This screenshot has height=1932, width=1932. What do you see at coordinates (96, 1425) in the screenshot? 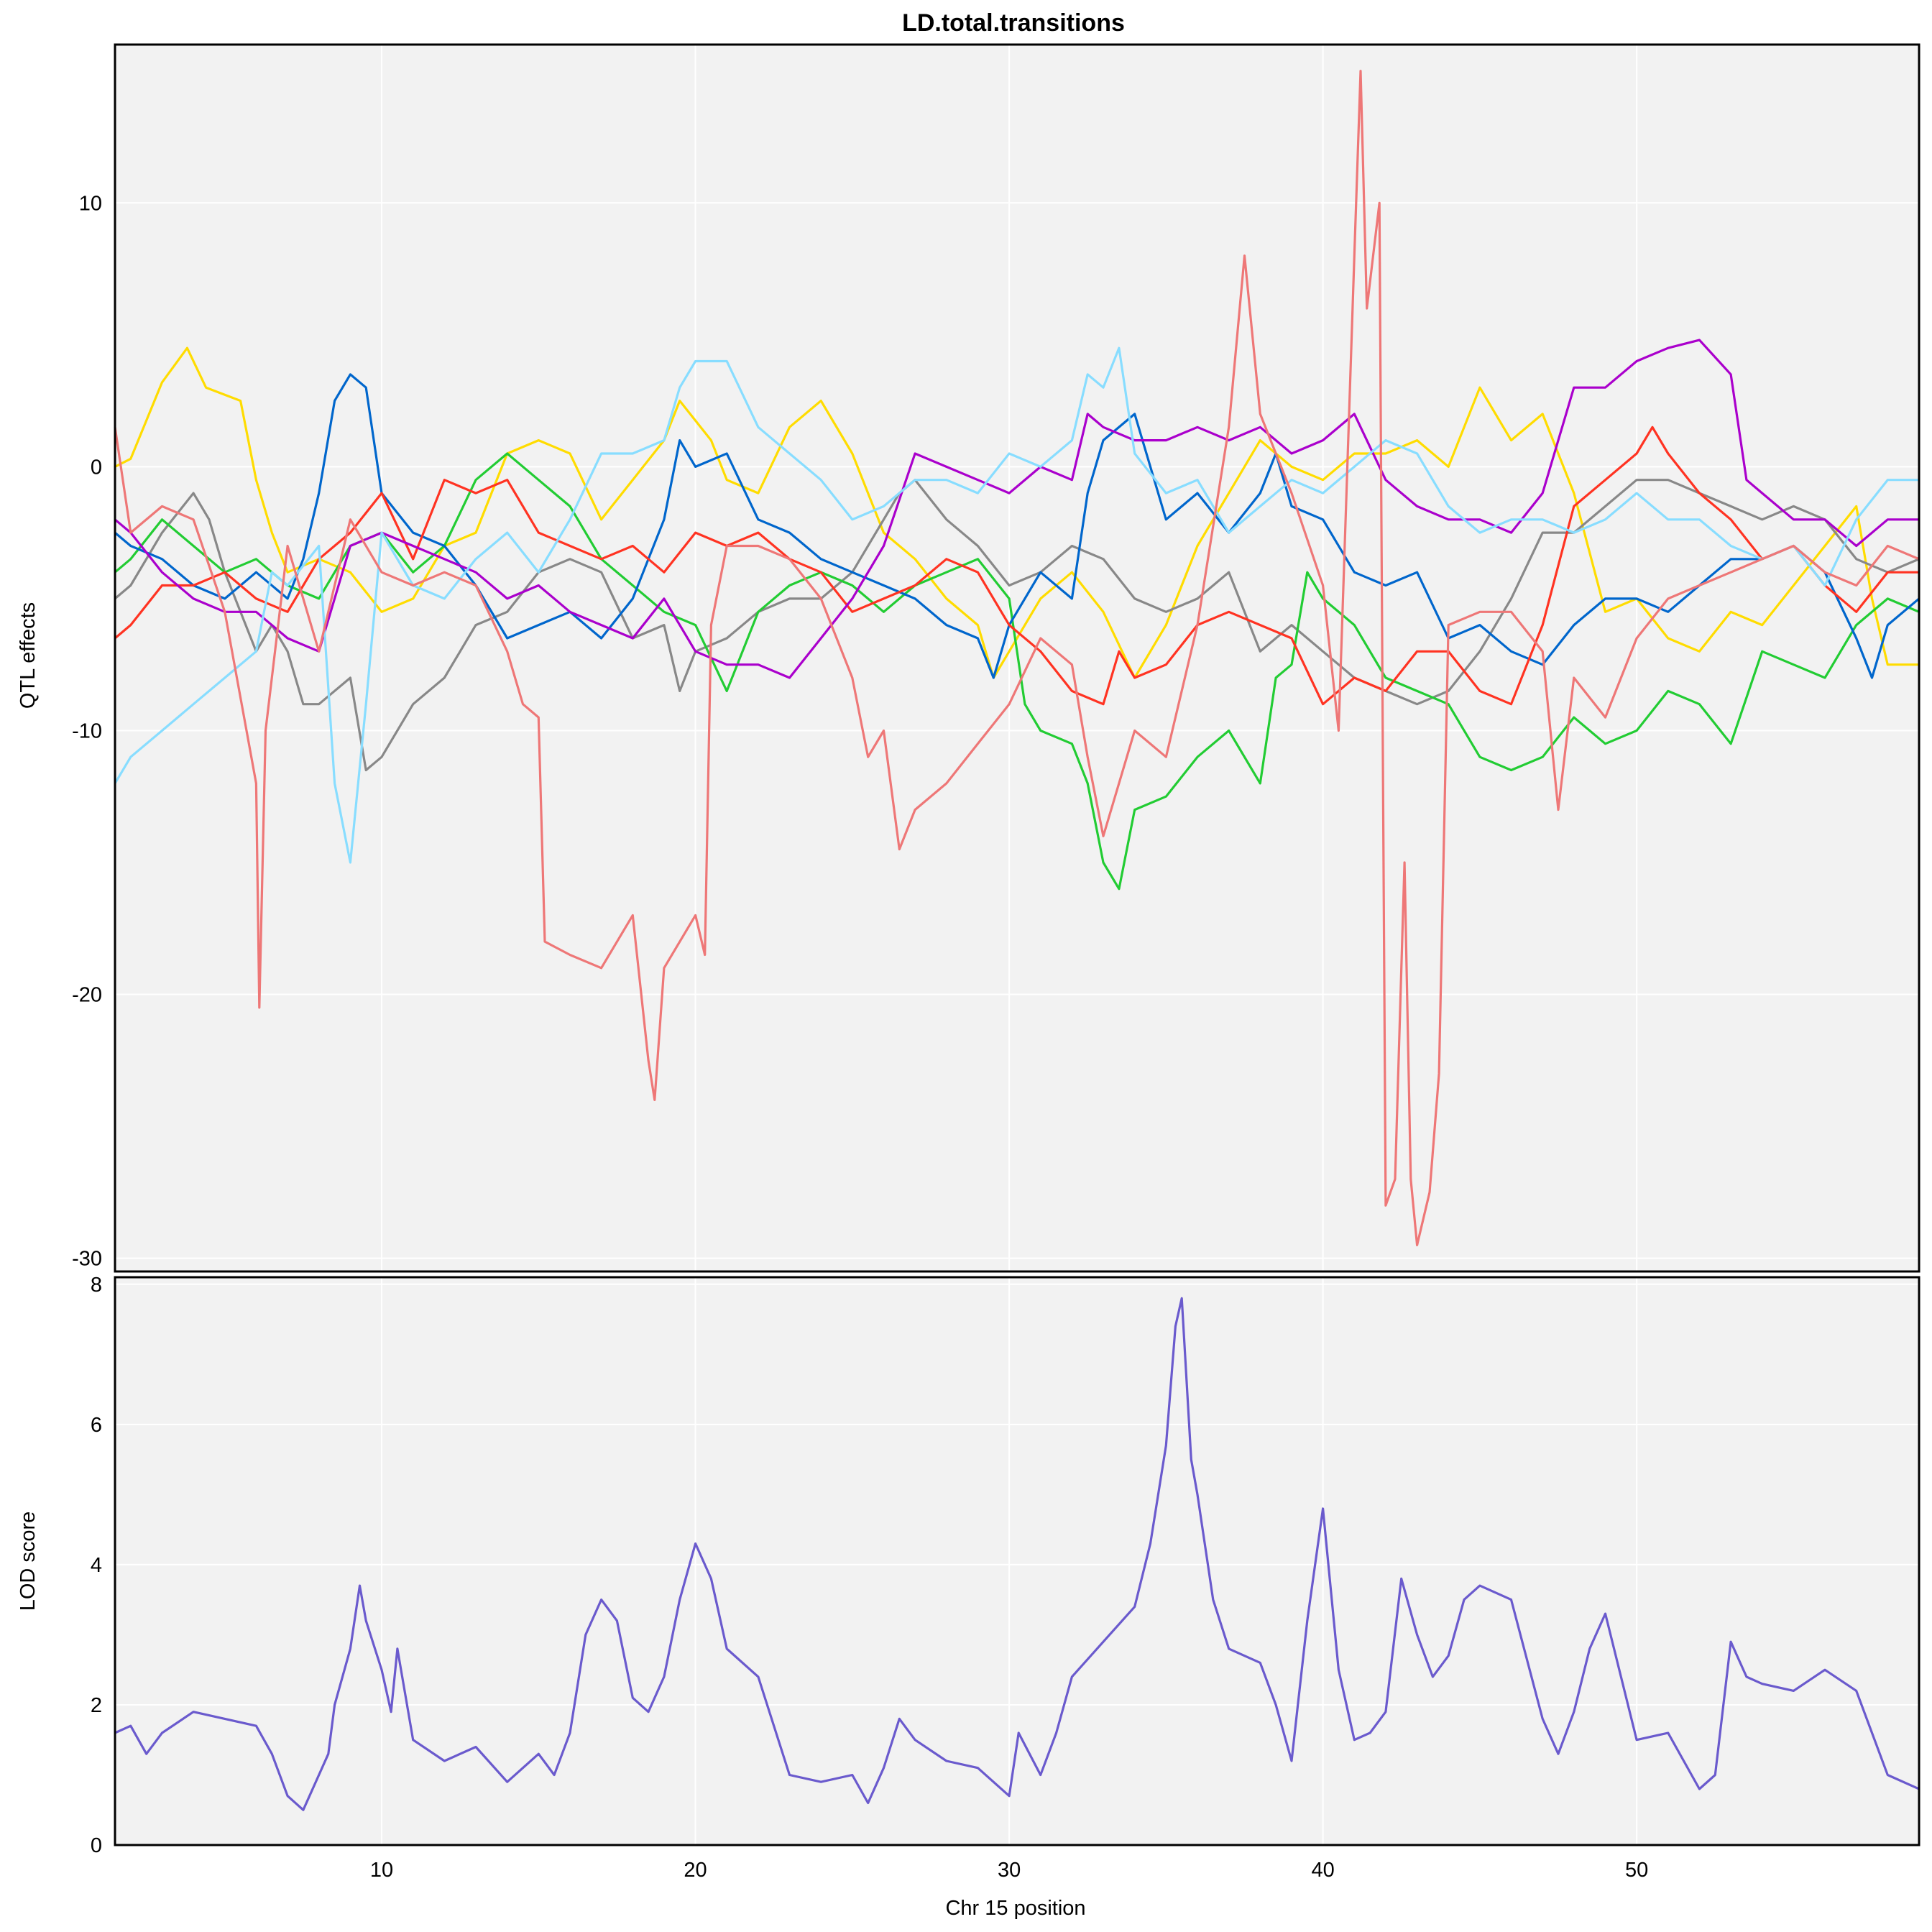
I see `lod-y-tick-label: 6` at bounding box center [96, 1425].